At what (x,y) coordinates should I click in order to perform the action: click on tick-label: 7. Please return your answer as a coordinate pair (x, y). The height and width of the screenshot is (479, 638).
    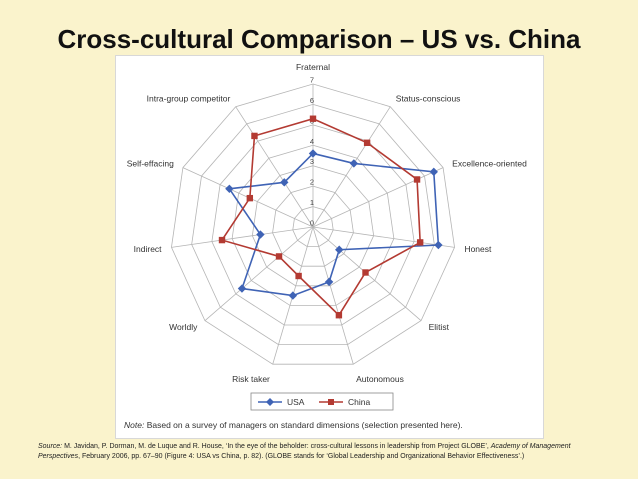
    Looking at the image, I should click on (312, 80).